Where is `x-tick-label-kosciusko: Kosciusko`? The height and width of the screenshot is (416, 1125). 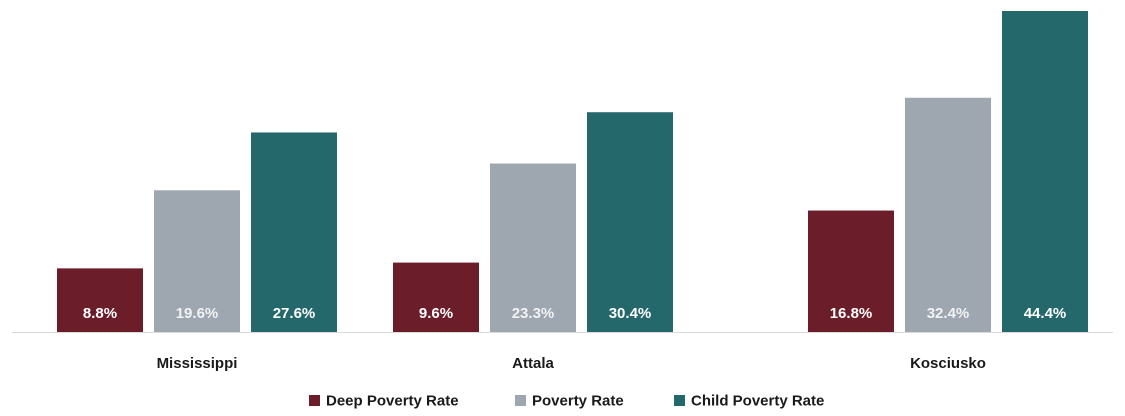 x-tick-label-kosciusko: Kosciusko is located at coordinates (948, 363).